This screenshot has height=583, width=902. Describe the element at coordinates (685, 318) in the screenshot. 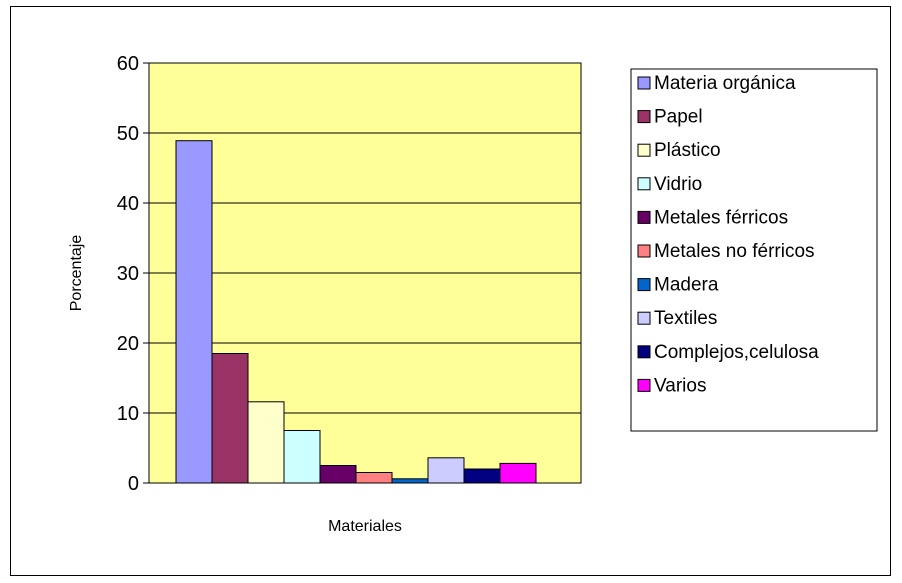

I see `legend-label: Textiles` at that location.